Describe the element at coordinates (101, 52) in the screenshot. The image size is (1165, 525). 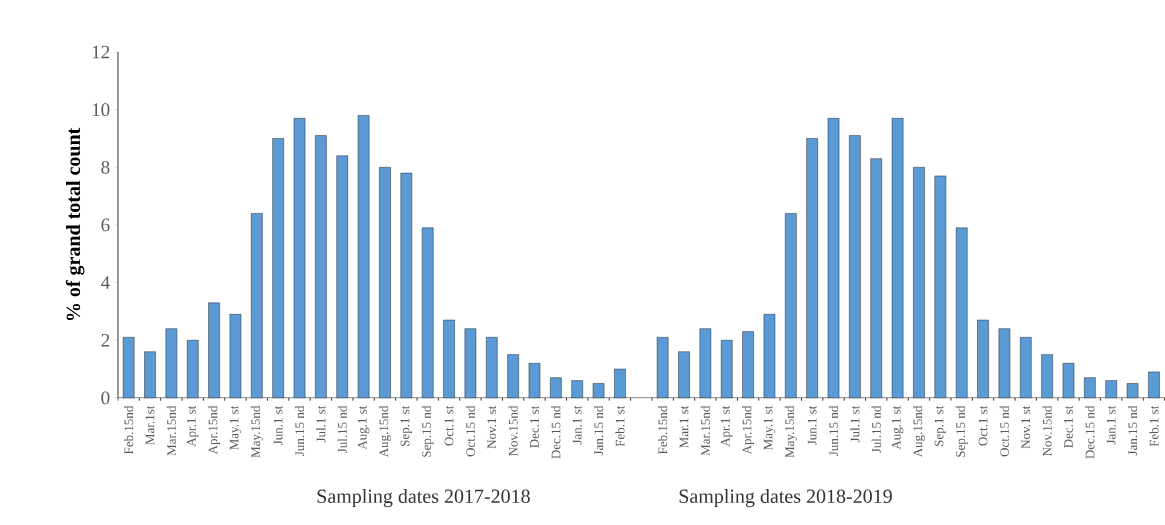
I see `y-tick-label: 12` at that location.